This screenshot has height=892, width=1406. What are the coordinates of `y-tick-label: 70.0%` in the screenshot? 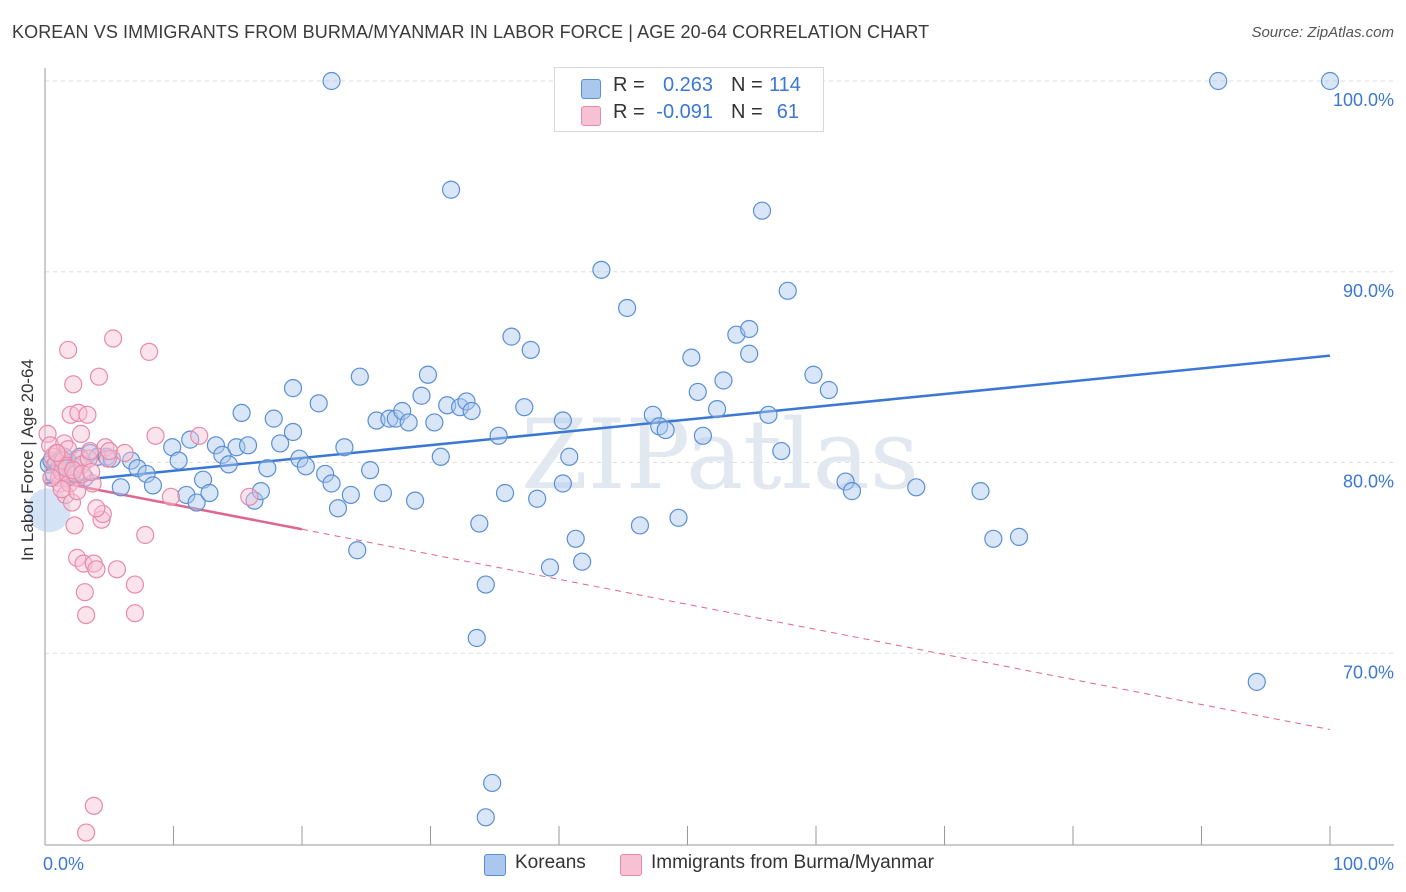 It's located at (1368, 672).